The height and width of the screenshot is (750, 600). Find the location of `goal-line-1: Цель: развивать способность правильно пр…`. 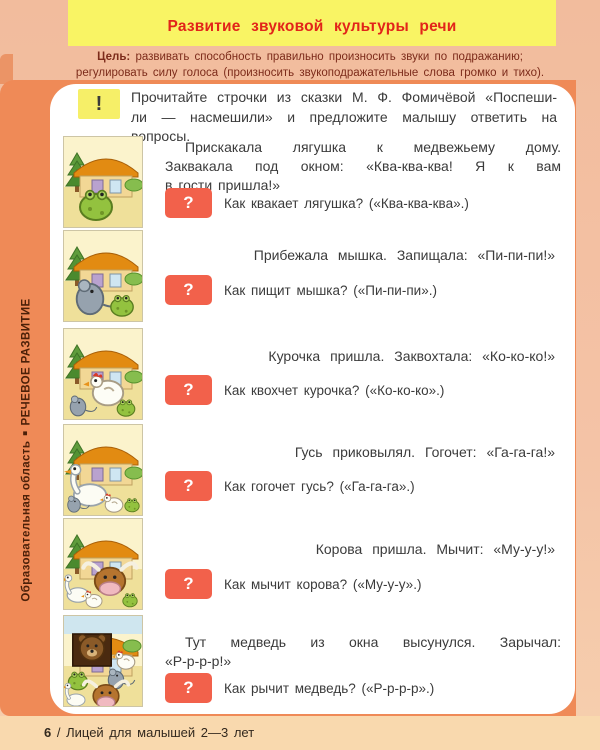

goal-line-1: Цель: развивать способность правильно пр… is located at coordinates (310, 58).